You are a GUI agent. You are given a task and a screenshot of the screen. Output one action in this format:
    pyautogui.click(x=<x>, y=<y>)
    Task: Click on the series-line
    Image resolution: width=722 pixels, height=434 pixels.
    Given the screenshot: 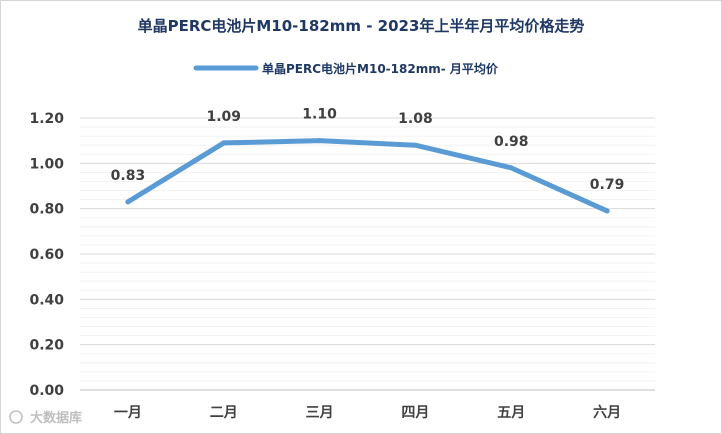 What is the action you would take?
    pyautogui.click(x=367, y=176)
    